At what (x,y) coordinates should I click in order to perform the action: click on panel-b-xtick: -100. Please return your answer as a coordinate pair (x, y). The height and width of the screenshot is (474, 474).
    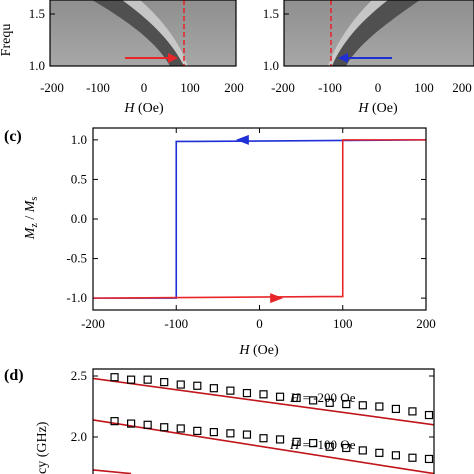
    Looking at the image, I should click on (330, 87).